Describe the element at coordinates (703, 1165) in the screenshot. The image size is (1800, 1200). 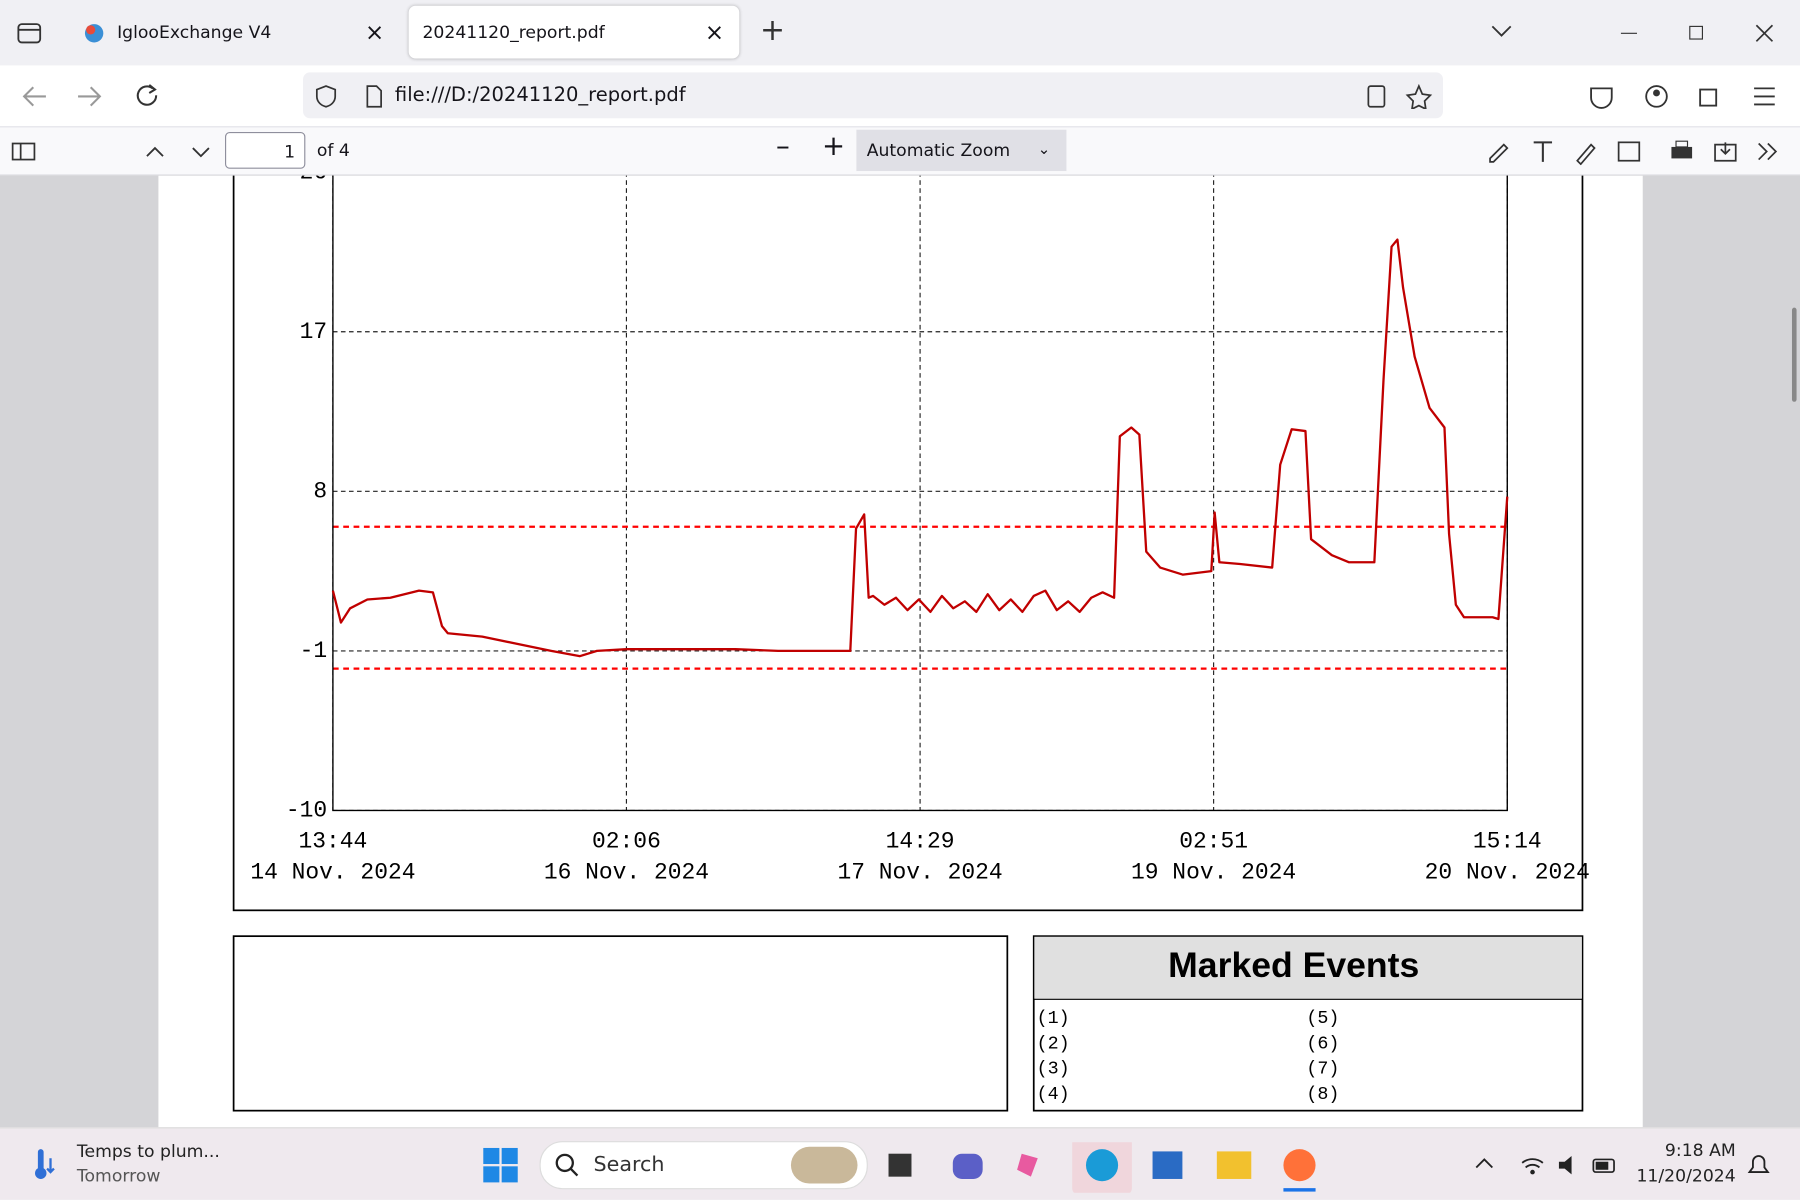
I see `search-box: Search` at that location.